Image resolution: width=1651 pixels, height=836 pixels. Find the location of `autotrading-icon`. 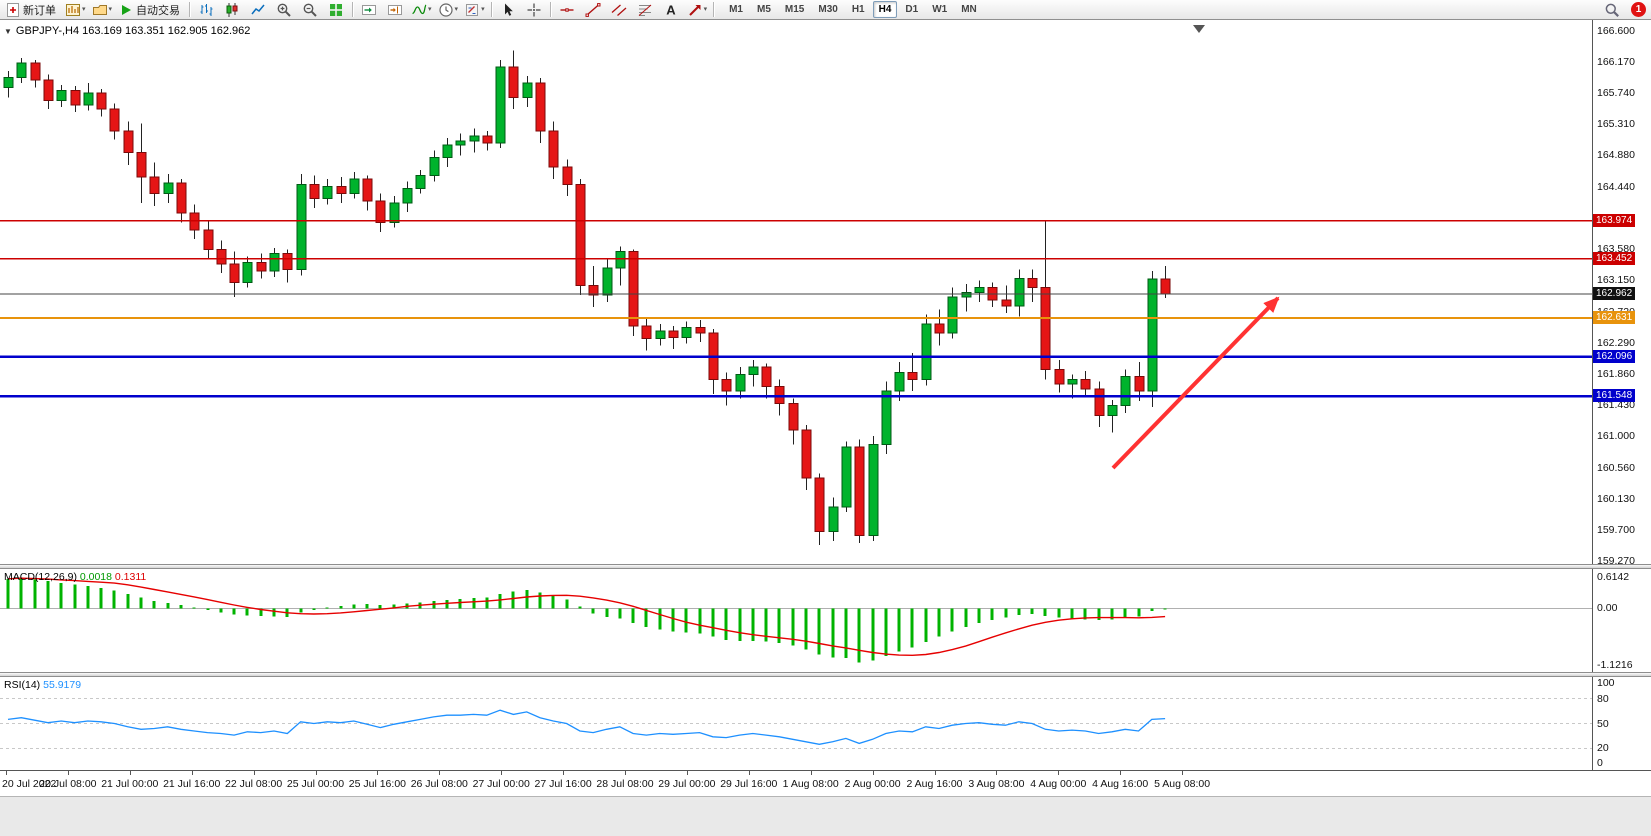

autotrading-icon is located at coordinates (127, 9).